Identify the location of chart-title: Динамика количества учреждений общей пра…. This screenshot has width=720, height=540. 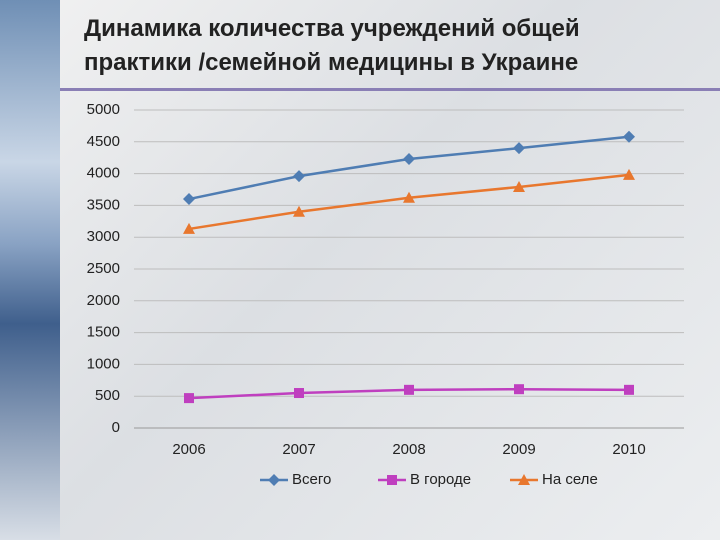
(332, 45).